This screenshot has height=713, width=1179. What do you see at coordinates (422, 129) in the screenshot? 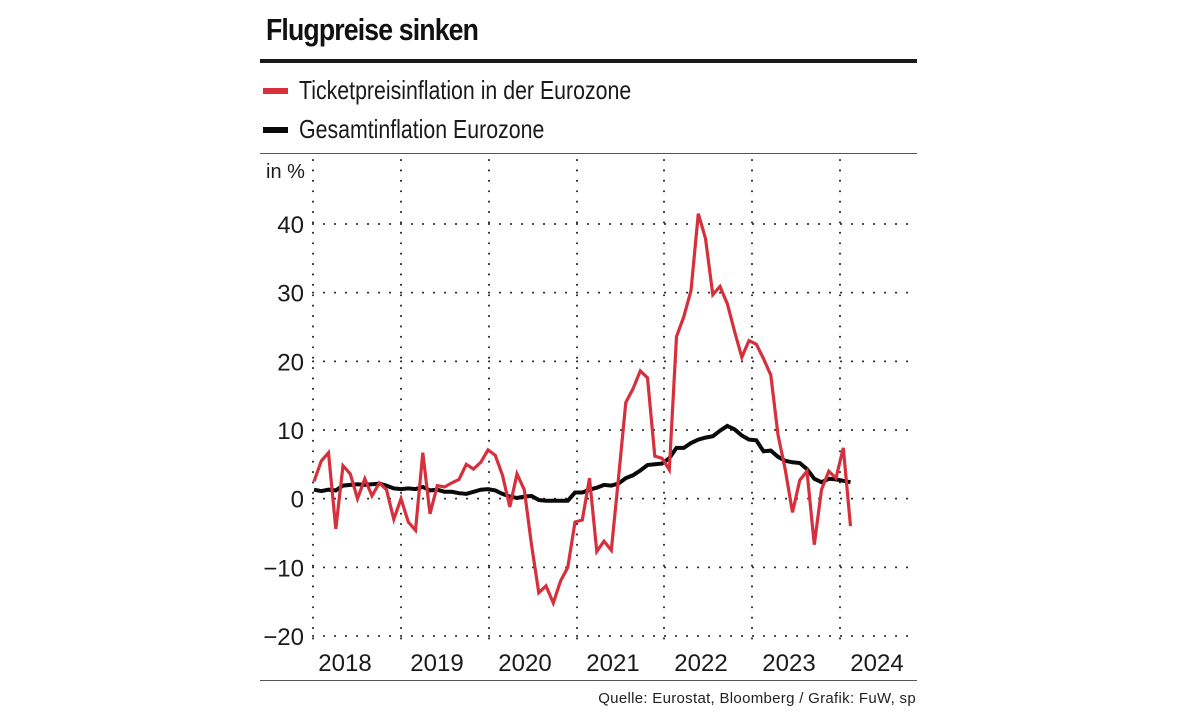
I see `legend-label: Gesamtinflation Eurozone` at bounding box center [422, 129].